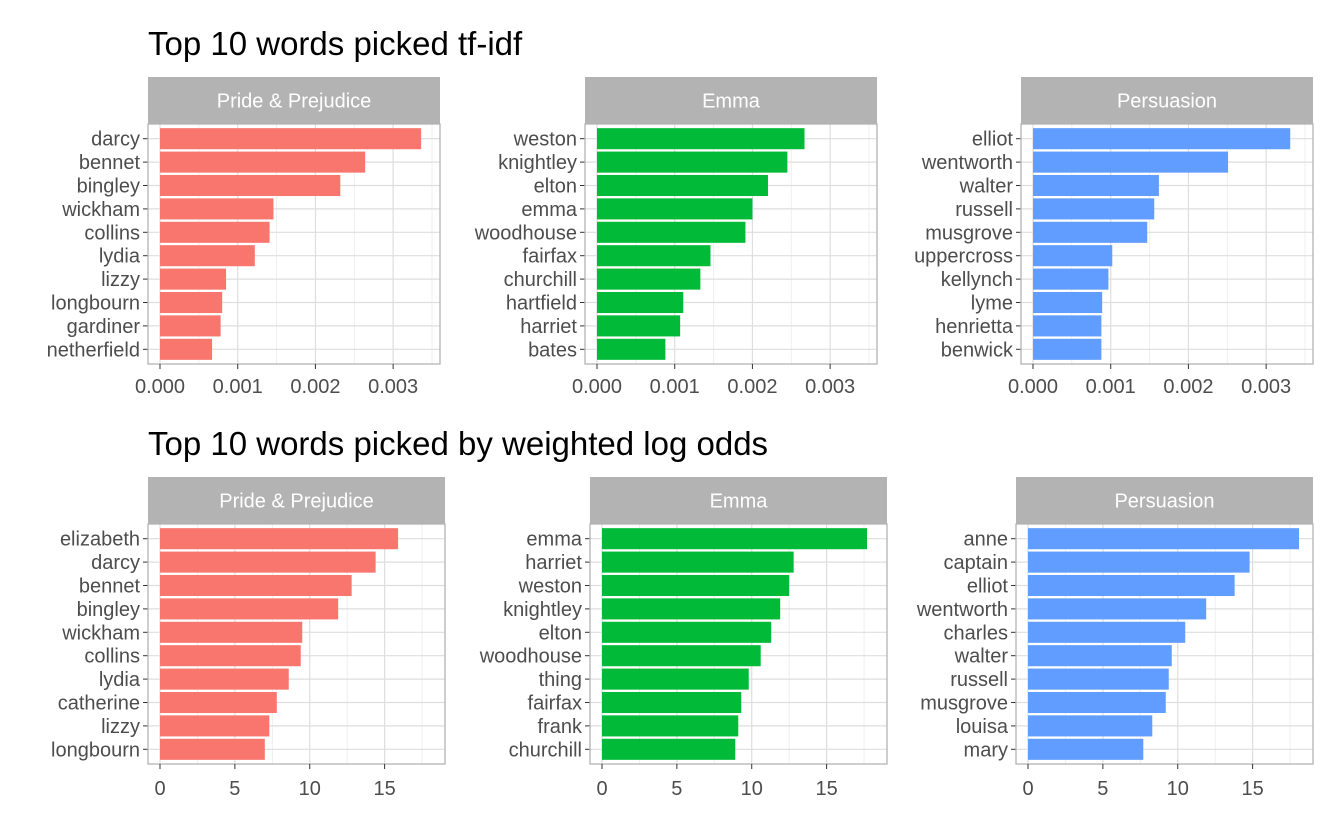  Describe the element at coordinates (1090, 726) in the screenshot. I see `bar-louisa` at that location.